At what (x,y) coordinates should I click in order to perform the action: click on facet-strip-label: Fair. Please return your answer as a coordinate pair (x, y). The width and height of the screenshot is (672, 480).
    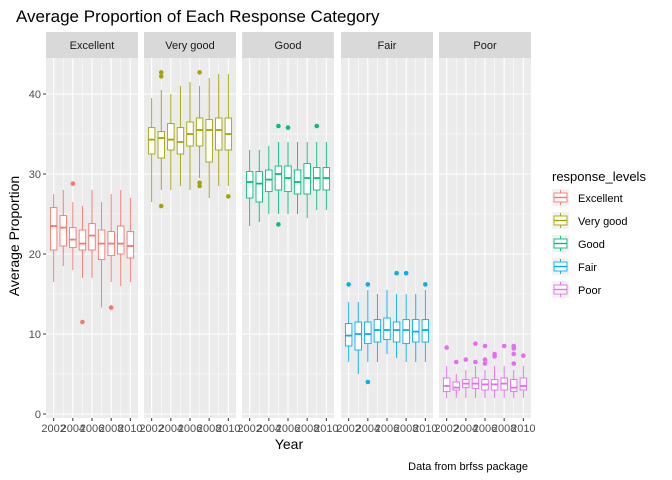
    Looking at the image, I should click on (387, 46).